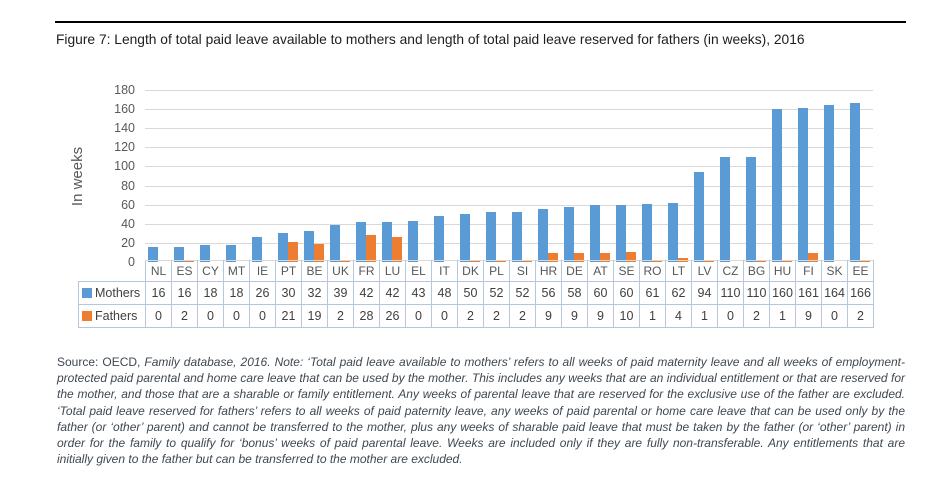  I want to click on bar-group-fi, so click(808, 176).